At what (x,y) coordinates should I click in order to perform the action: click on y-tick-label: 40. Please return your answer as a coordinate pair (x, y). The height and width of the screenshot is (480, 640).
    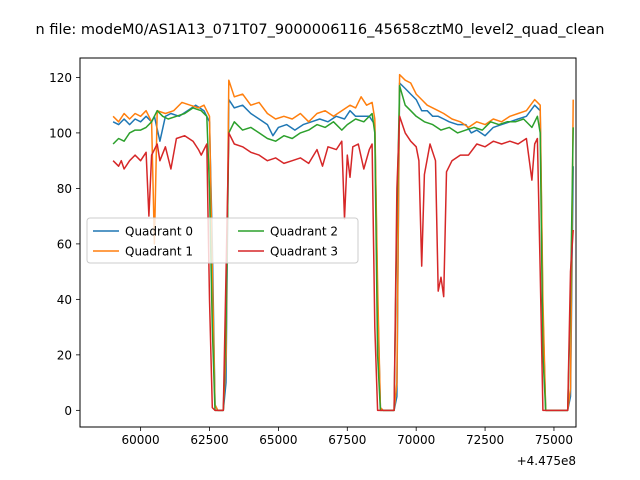
    Looking at the image, I should click on (64, 300).